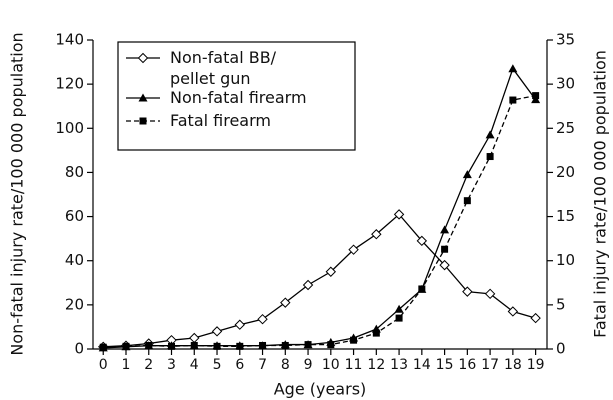  I want to click on y-axis-label: Non-fatal injury rate/100 000 population, so click(17, 193).